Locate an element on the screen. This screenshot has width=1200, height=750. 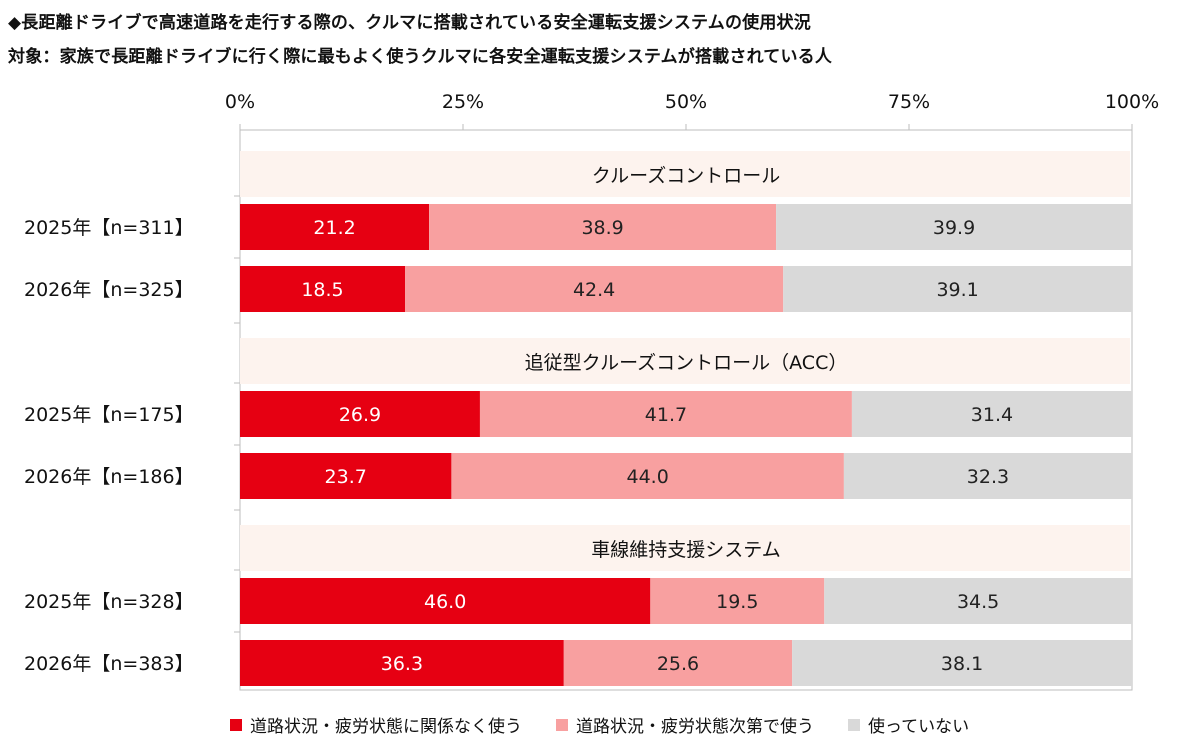
data-label: 31.4 is located at coordinates (992, 415).